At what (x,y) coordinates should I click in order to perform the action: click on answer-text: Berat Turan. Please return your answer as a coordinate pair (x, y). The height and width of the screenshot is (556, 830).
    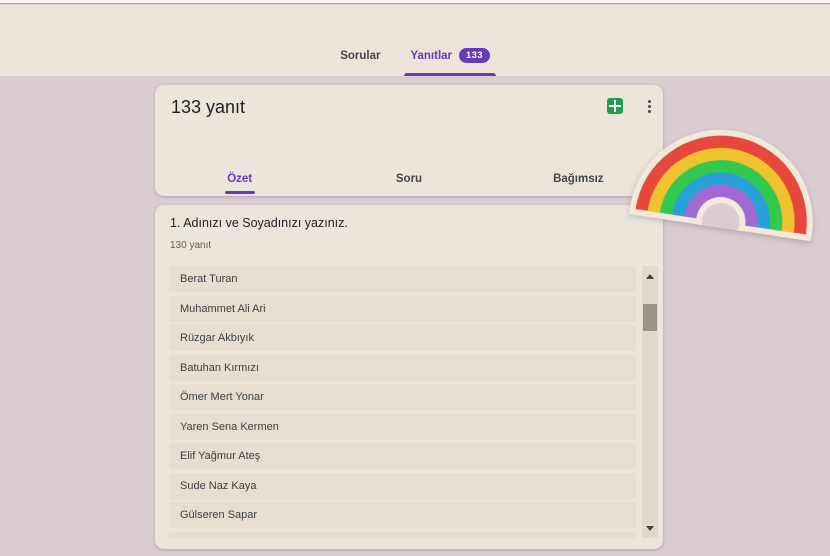
    Looking at the image, I should click on (209, 279).